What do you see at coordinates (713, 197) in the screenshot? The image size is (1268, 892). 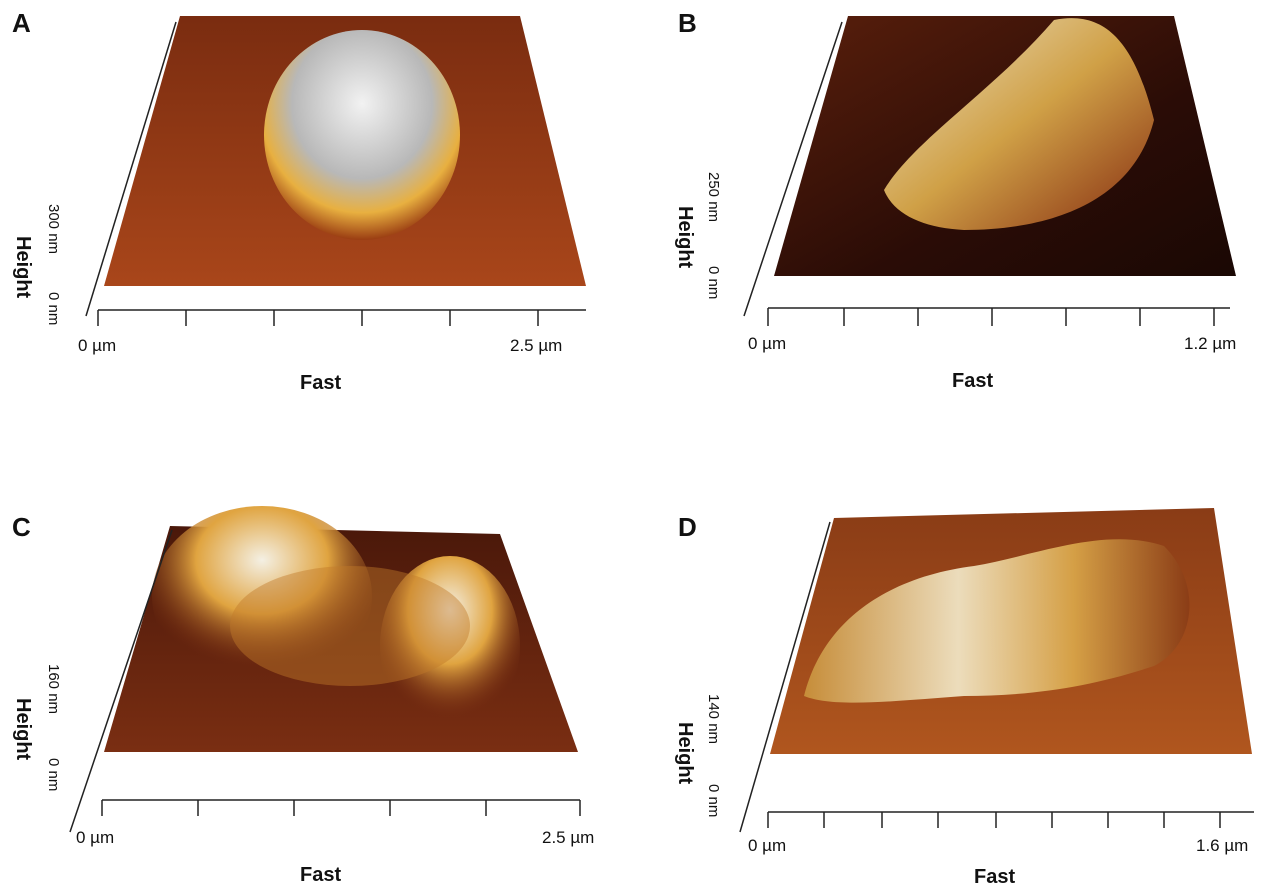 I see `z-tick-top: 250 nm` at bounding box center [713, 197].